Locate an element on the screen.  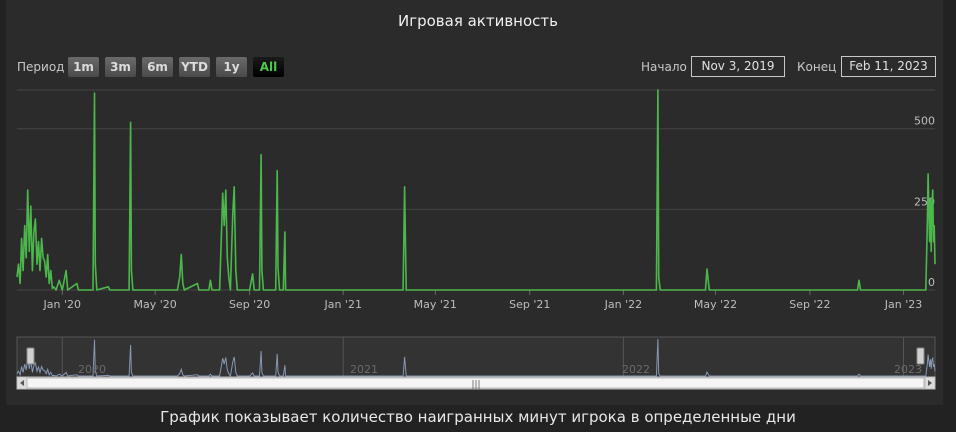
start-date-input: Nov 3, 2019 is located at coordinates (738, 66).